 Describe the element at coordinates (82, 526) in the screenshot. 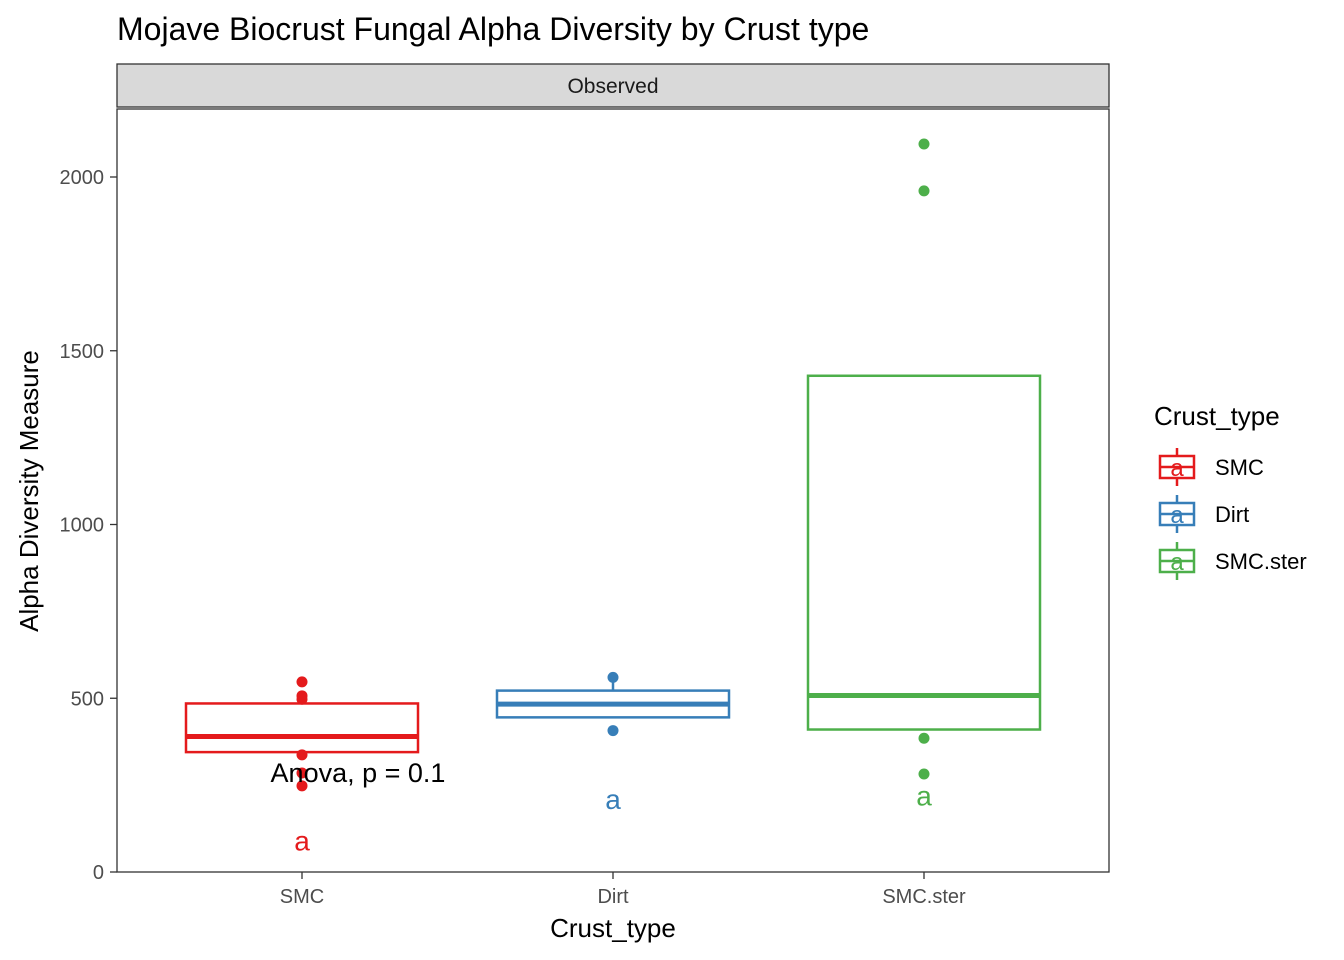

I see `y-tick-label: 1000` at that location.